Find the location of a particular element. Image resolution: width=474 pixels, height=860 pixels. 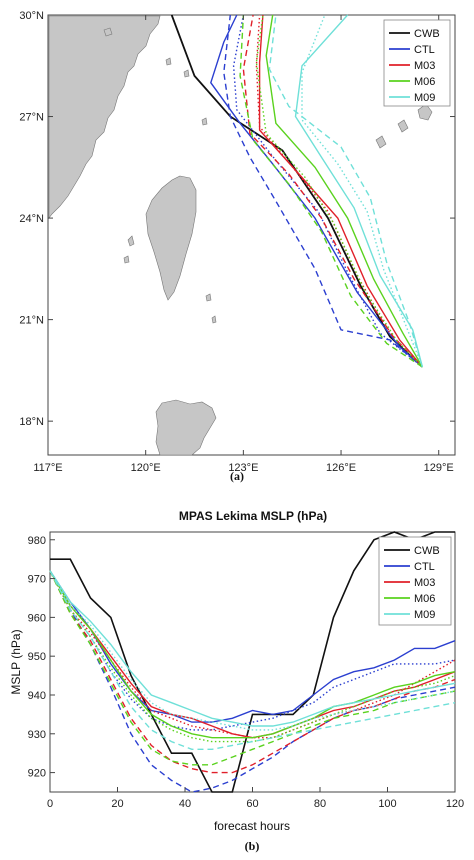

track-m06-solid-line is located at coordinates (344, 191).